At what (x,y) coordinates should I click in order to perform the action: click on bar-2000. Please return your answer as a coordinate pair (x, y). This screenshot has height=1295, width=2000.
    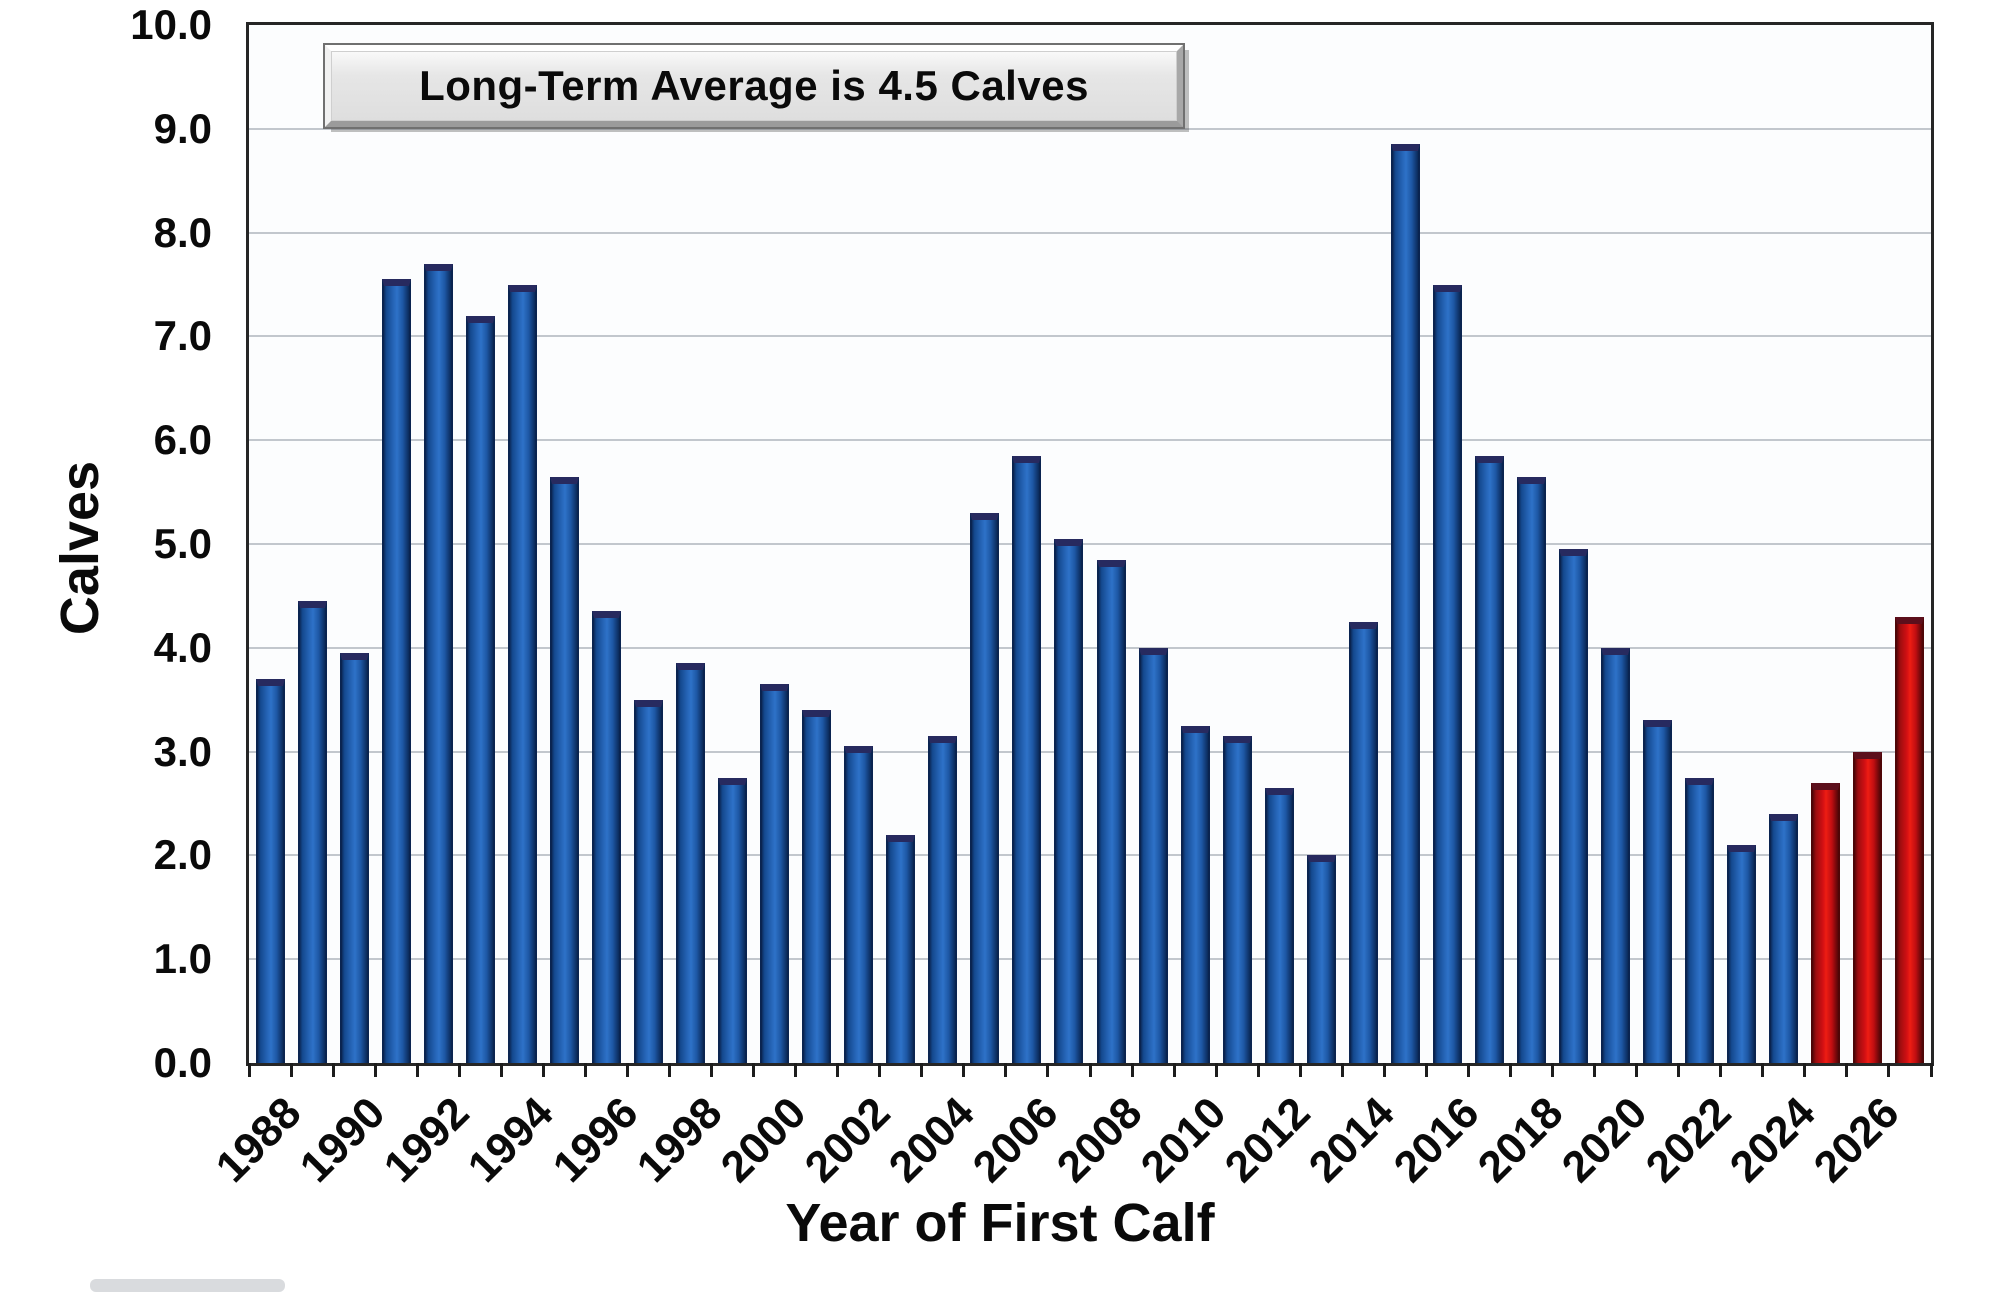
    Looking at the image, I should click on (775, 873).